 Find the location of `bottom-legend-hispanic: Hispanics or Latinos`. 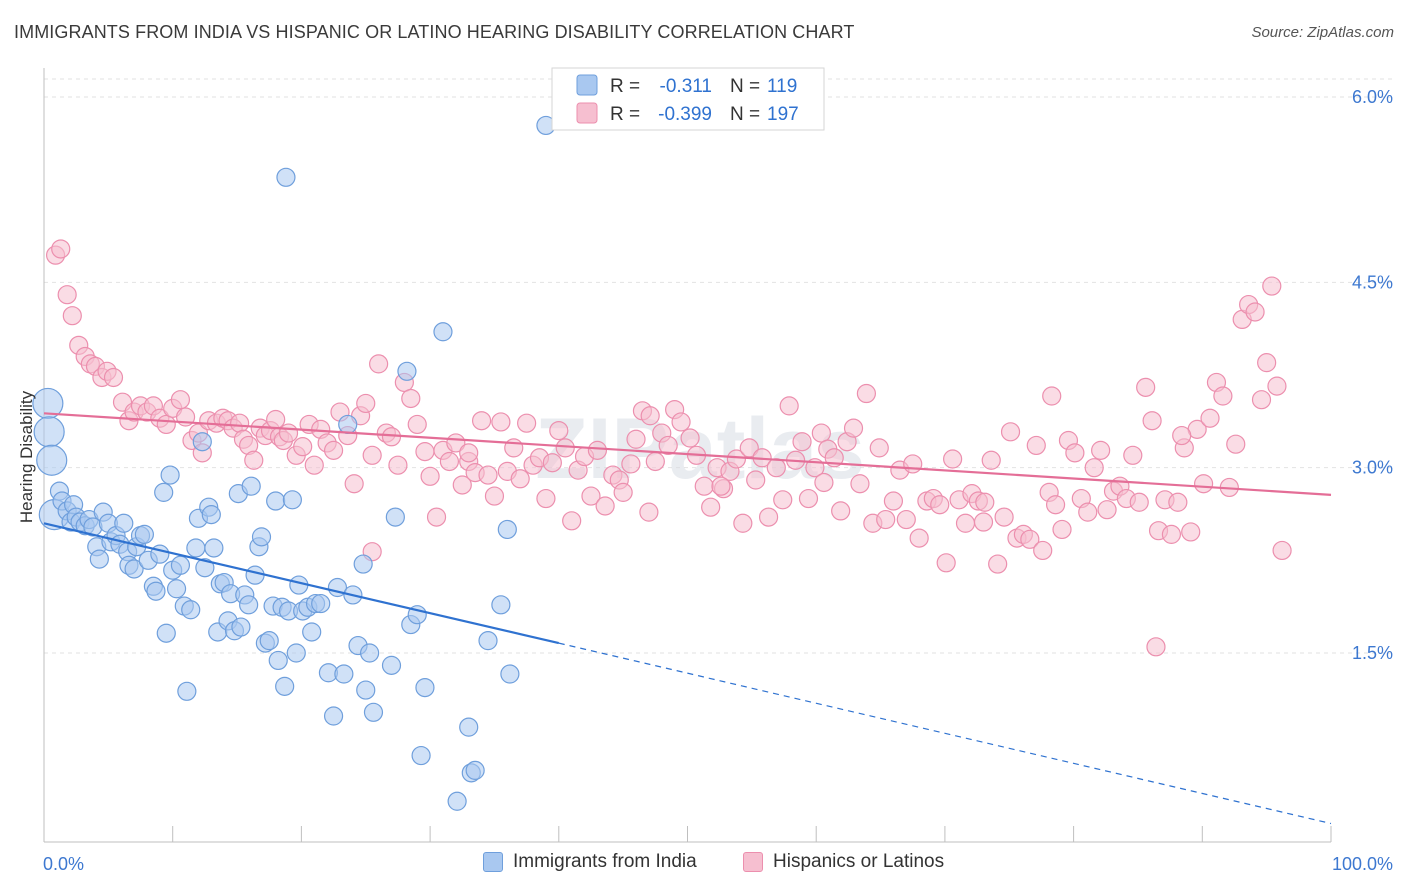

bottom-legend-hispanic: Hispanics or Latinos is located at coordinates (843, 862).